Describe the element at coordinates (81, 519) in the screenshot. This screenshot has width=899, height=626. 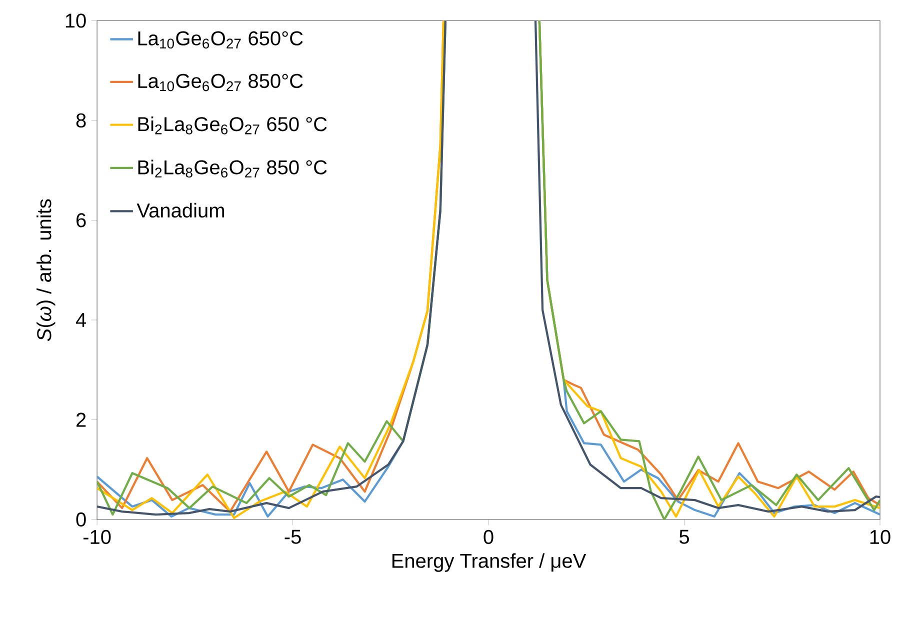
I see `y-tick-label: 0` at that location.